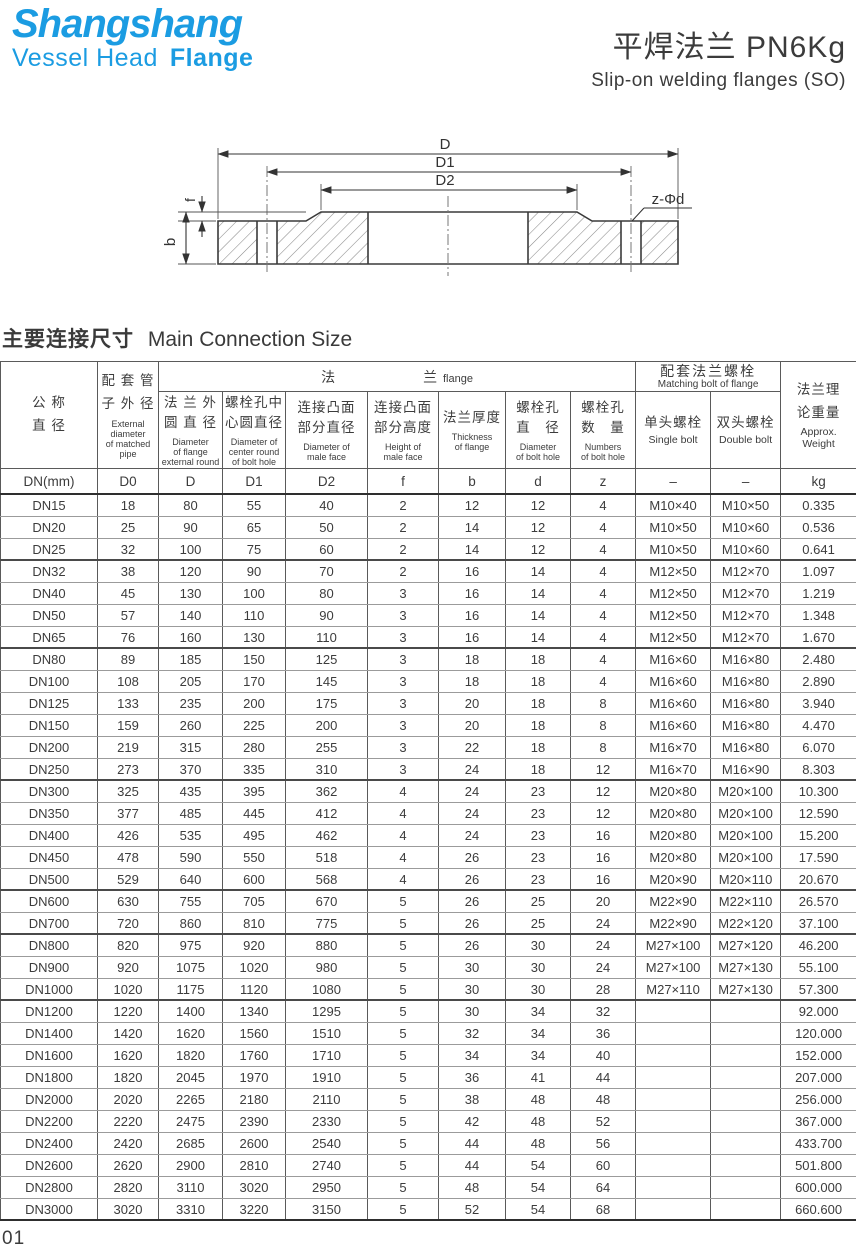  I want to click on cell: 3020, so click(254, 1187).